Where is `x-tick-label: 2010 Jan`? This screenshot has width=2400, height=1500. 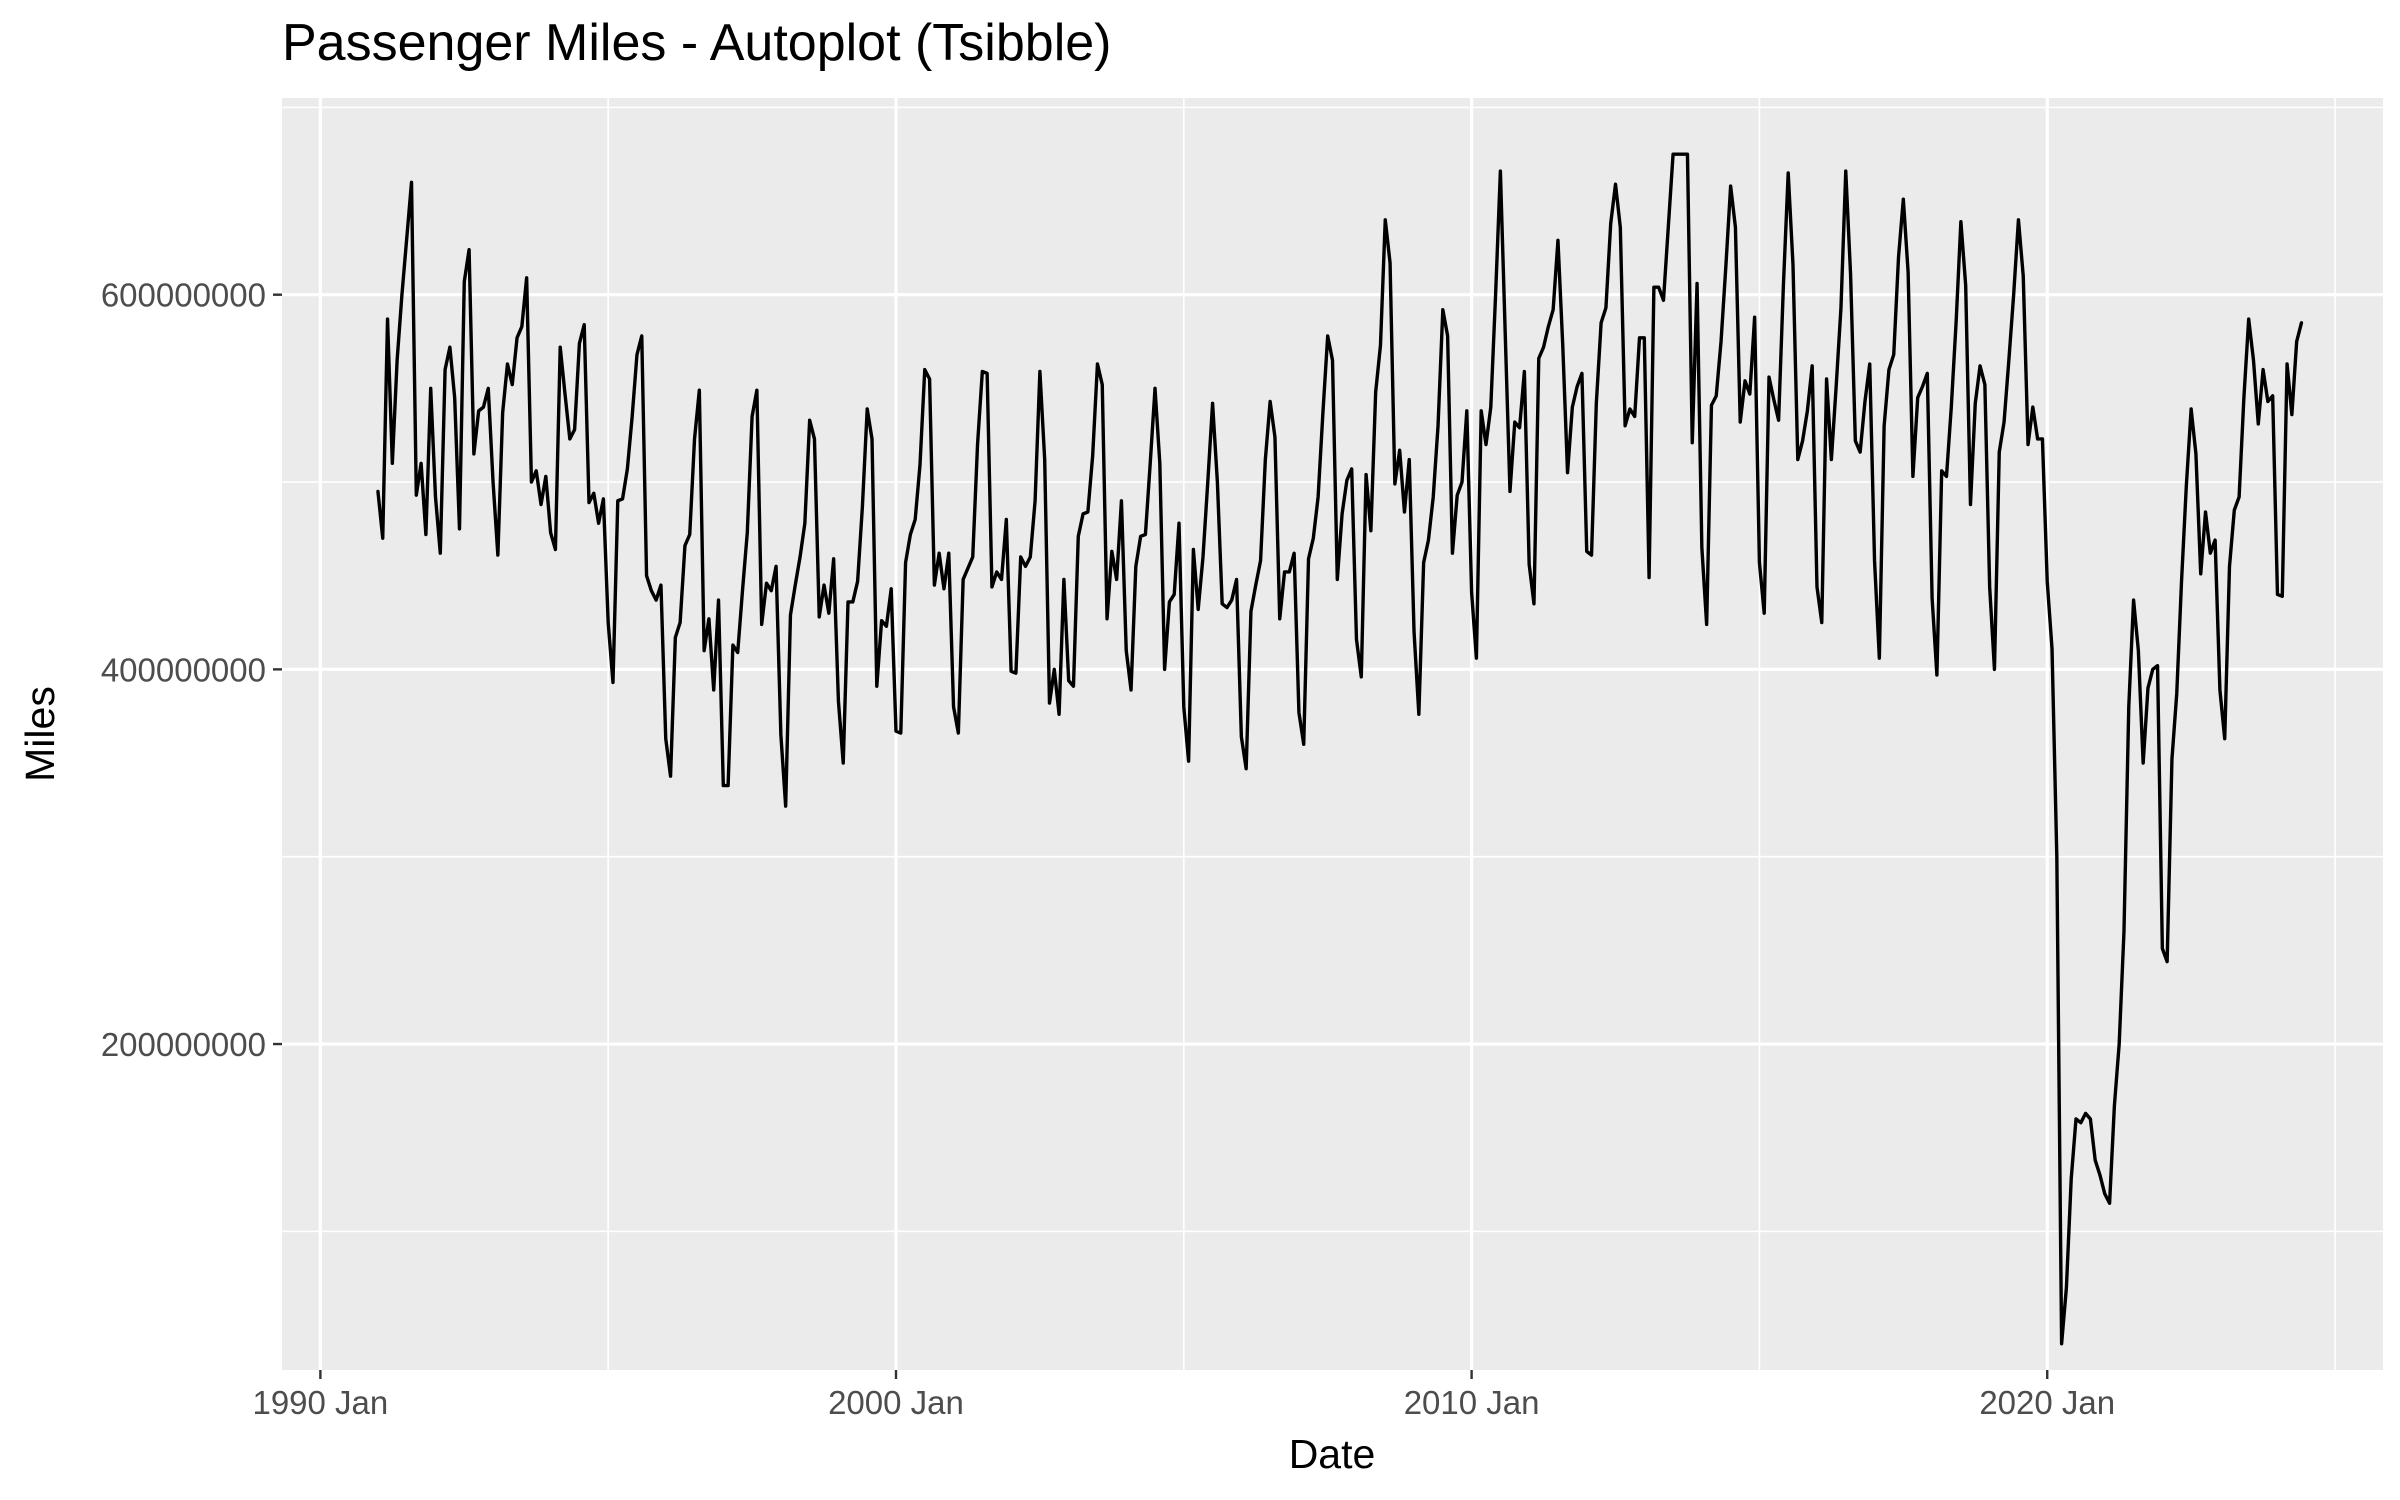
x-tick-label: 2010 Jan is located at coordinates (1472, 1402).